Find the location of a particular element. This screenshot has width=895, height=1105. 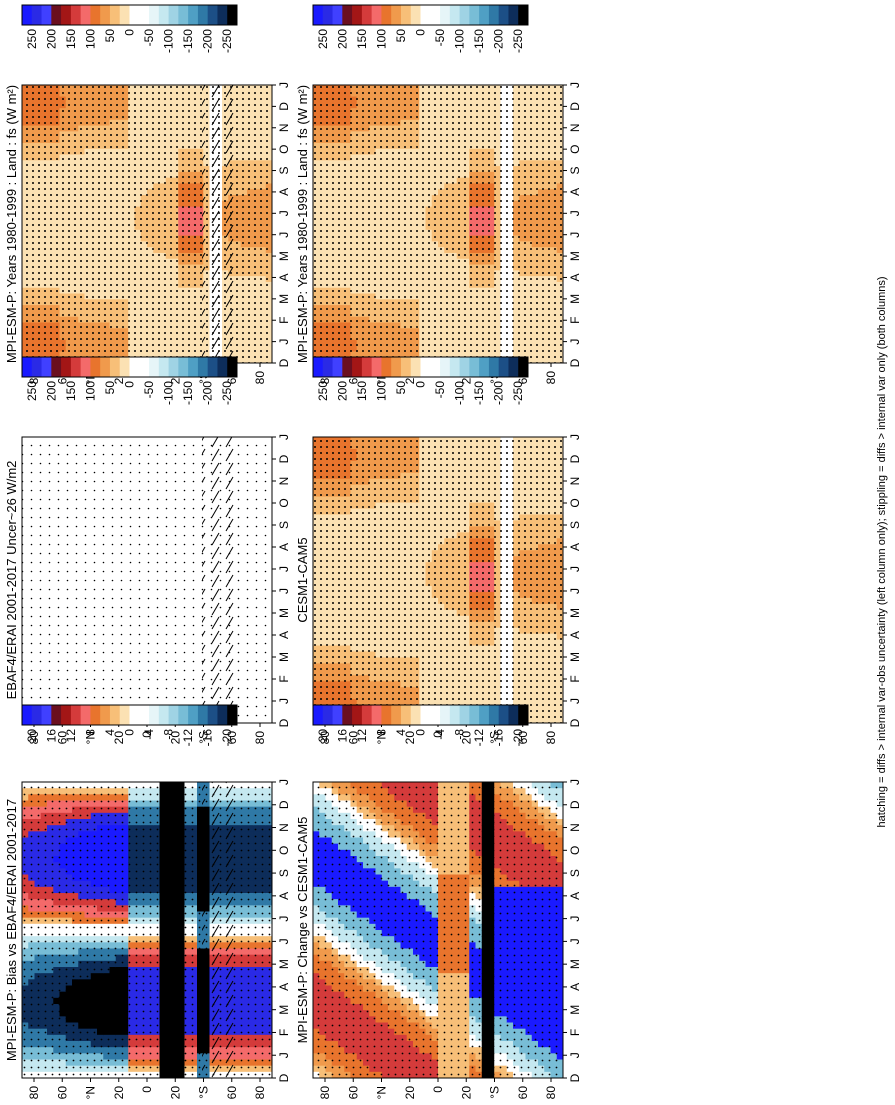

month-tick-label: N is located at coordinates (284, 127).